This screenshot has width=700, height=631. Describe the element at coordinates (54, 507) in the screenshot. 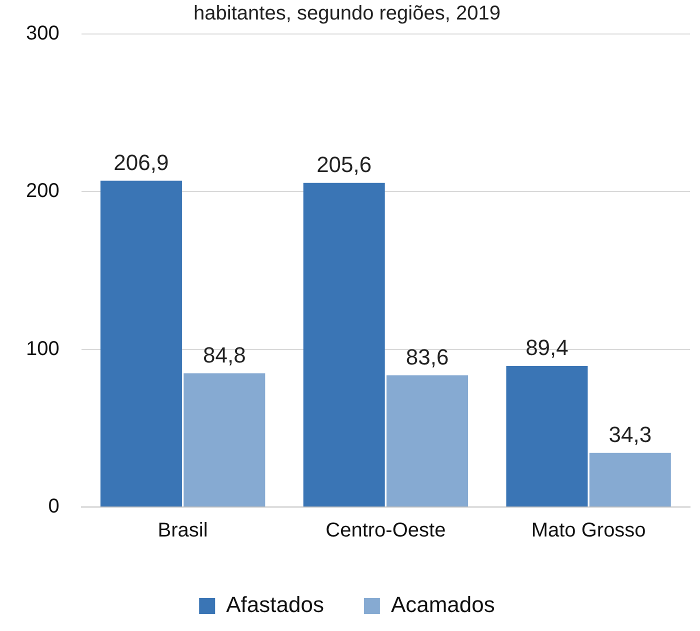

I see `y-tick-label: 0` at that location.